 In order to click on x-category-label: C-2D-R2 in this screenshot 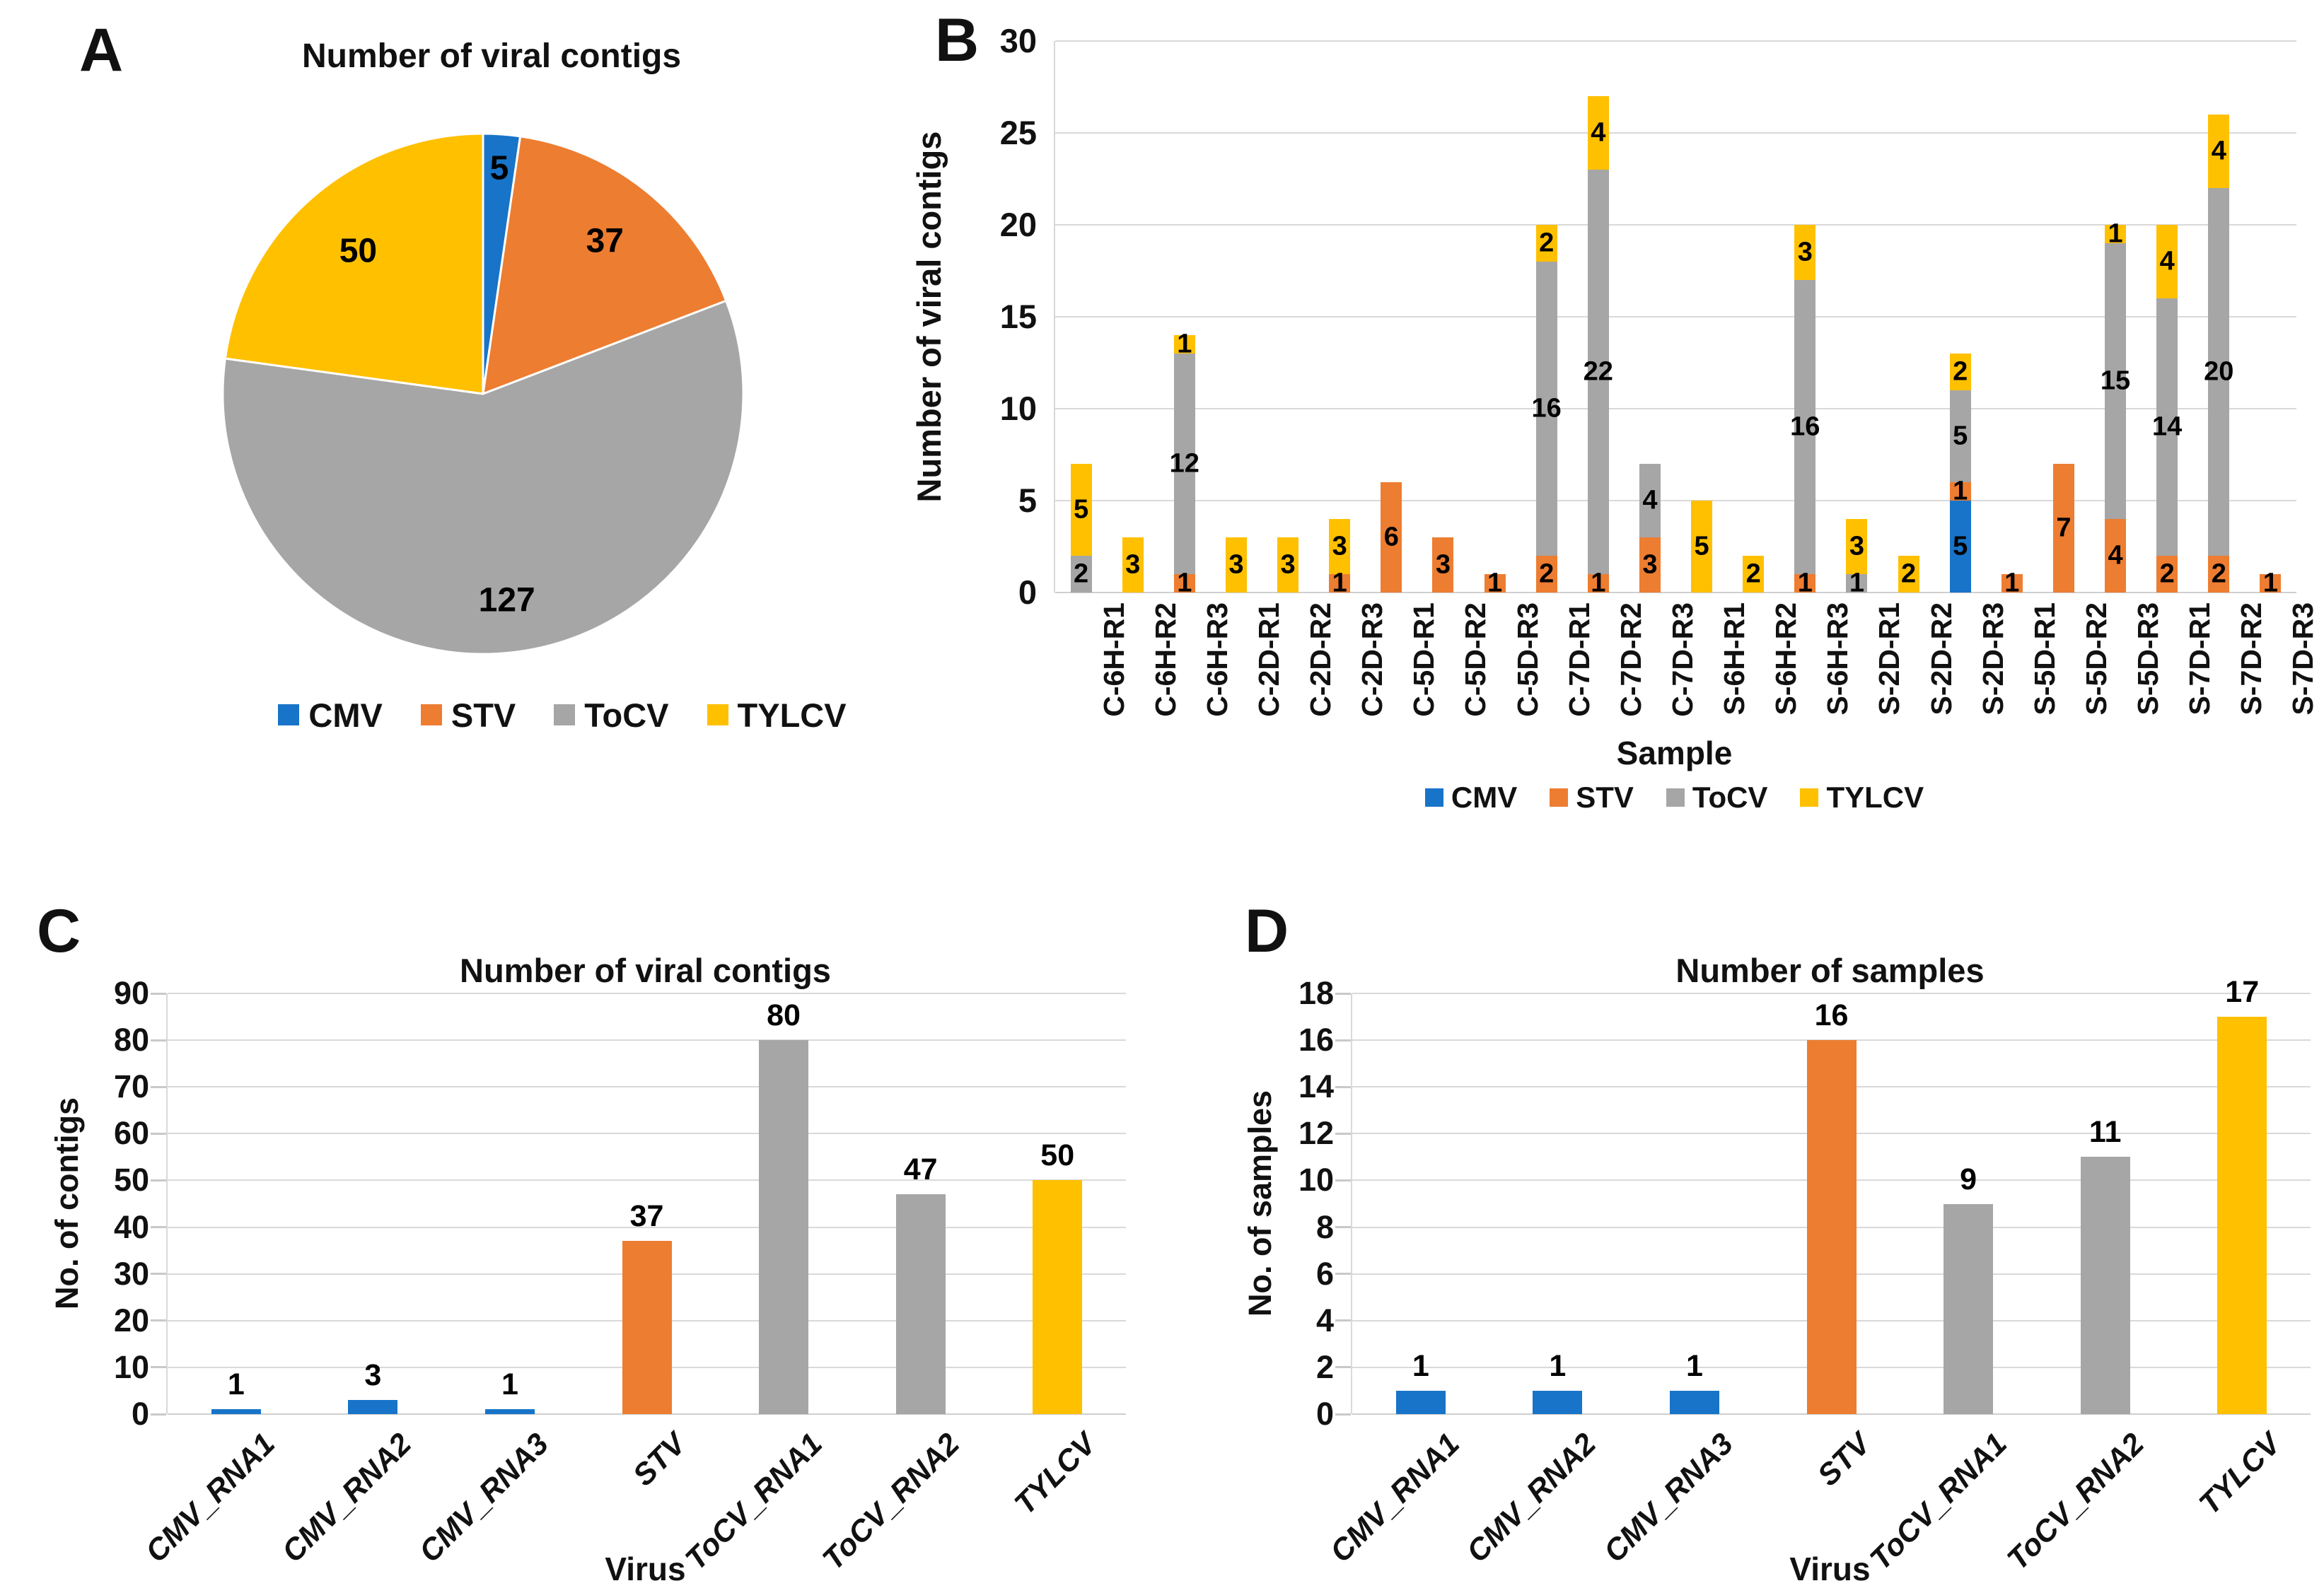, I will do `click(1320, 659)`.